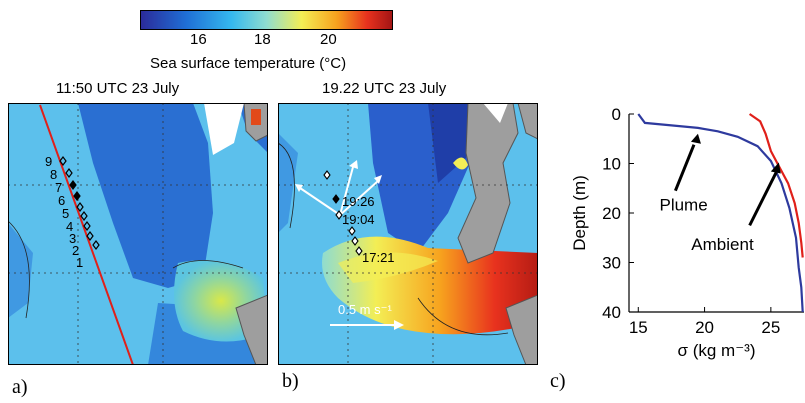  Describe the element at coordinates (59, 187) in the screenshot. I see `station-number-7: 7` at that location.